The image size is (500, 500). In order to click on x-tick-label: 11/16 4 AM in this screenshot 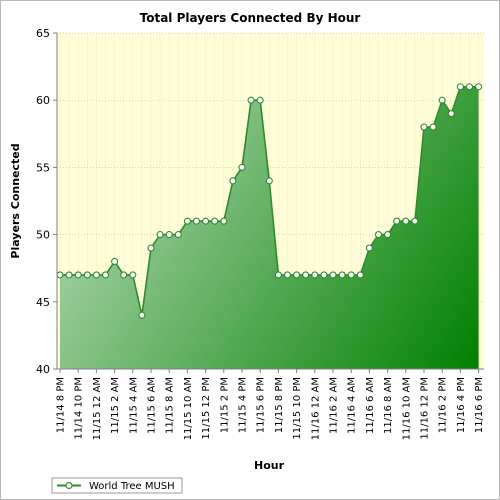, I will do `click(352, 405)`.